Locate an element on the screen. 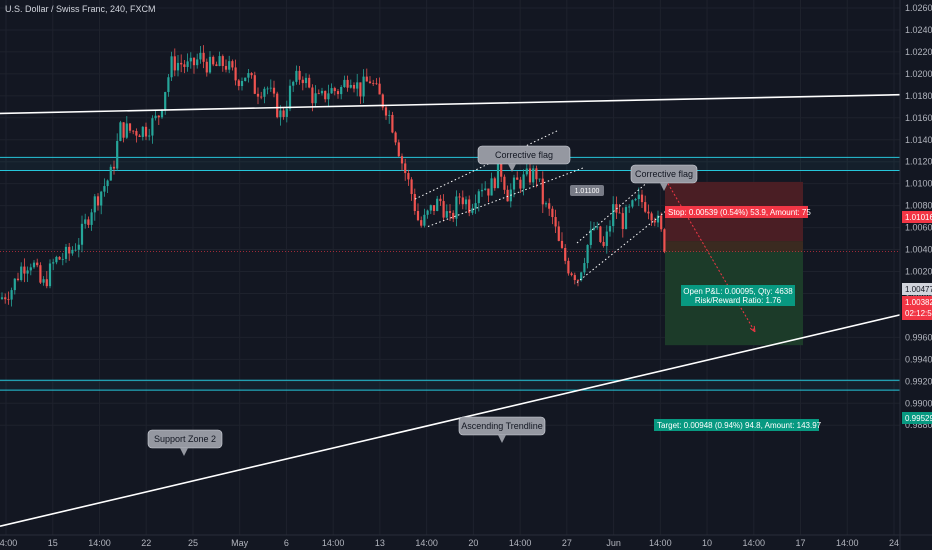 The width and height of the screenshot is (932, 550). ascending-trendline-label: Ascending Trendline is located at coordinates (502, 429).